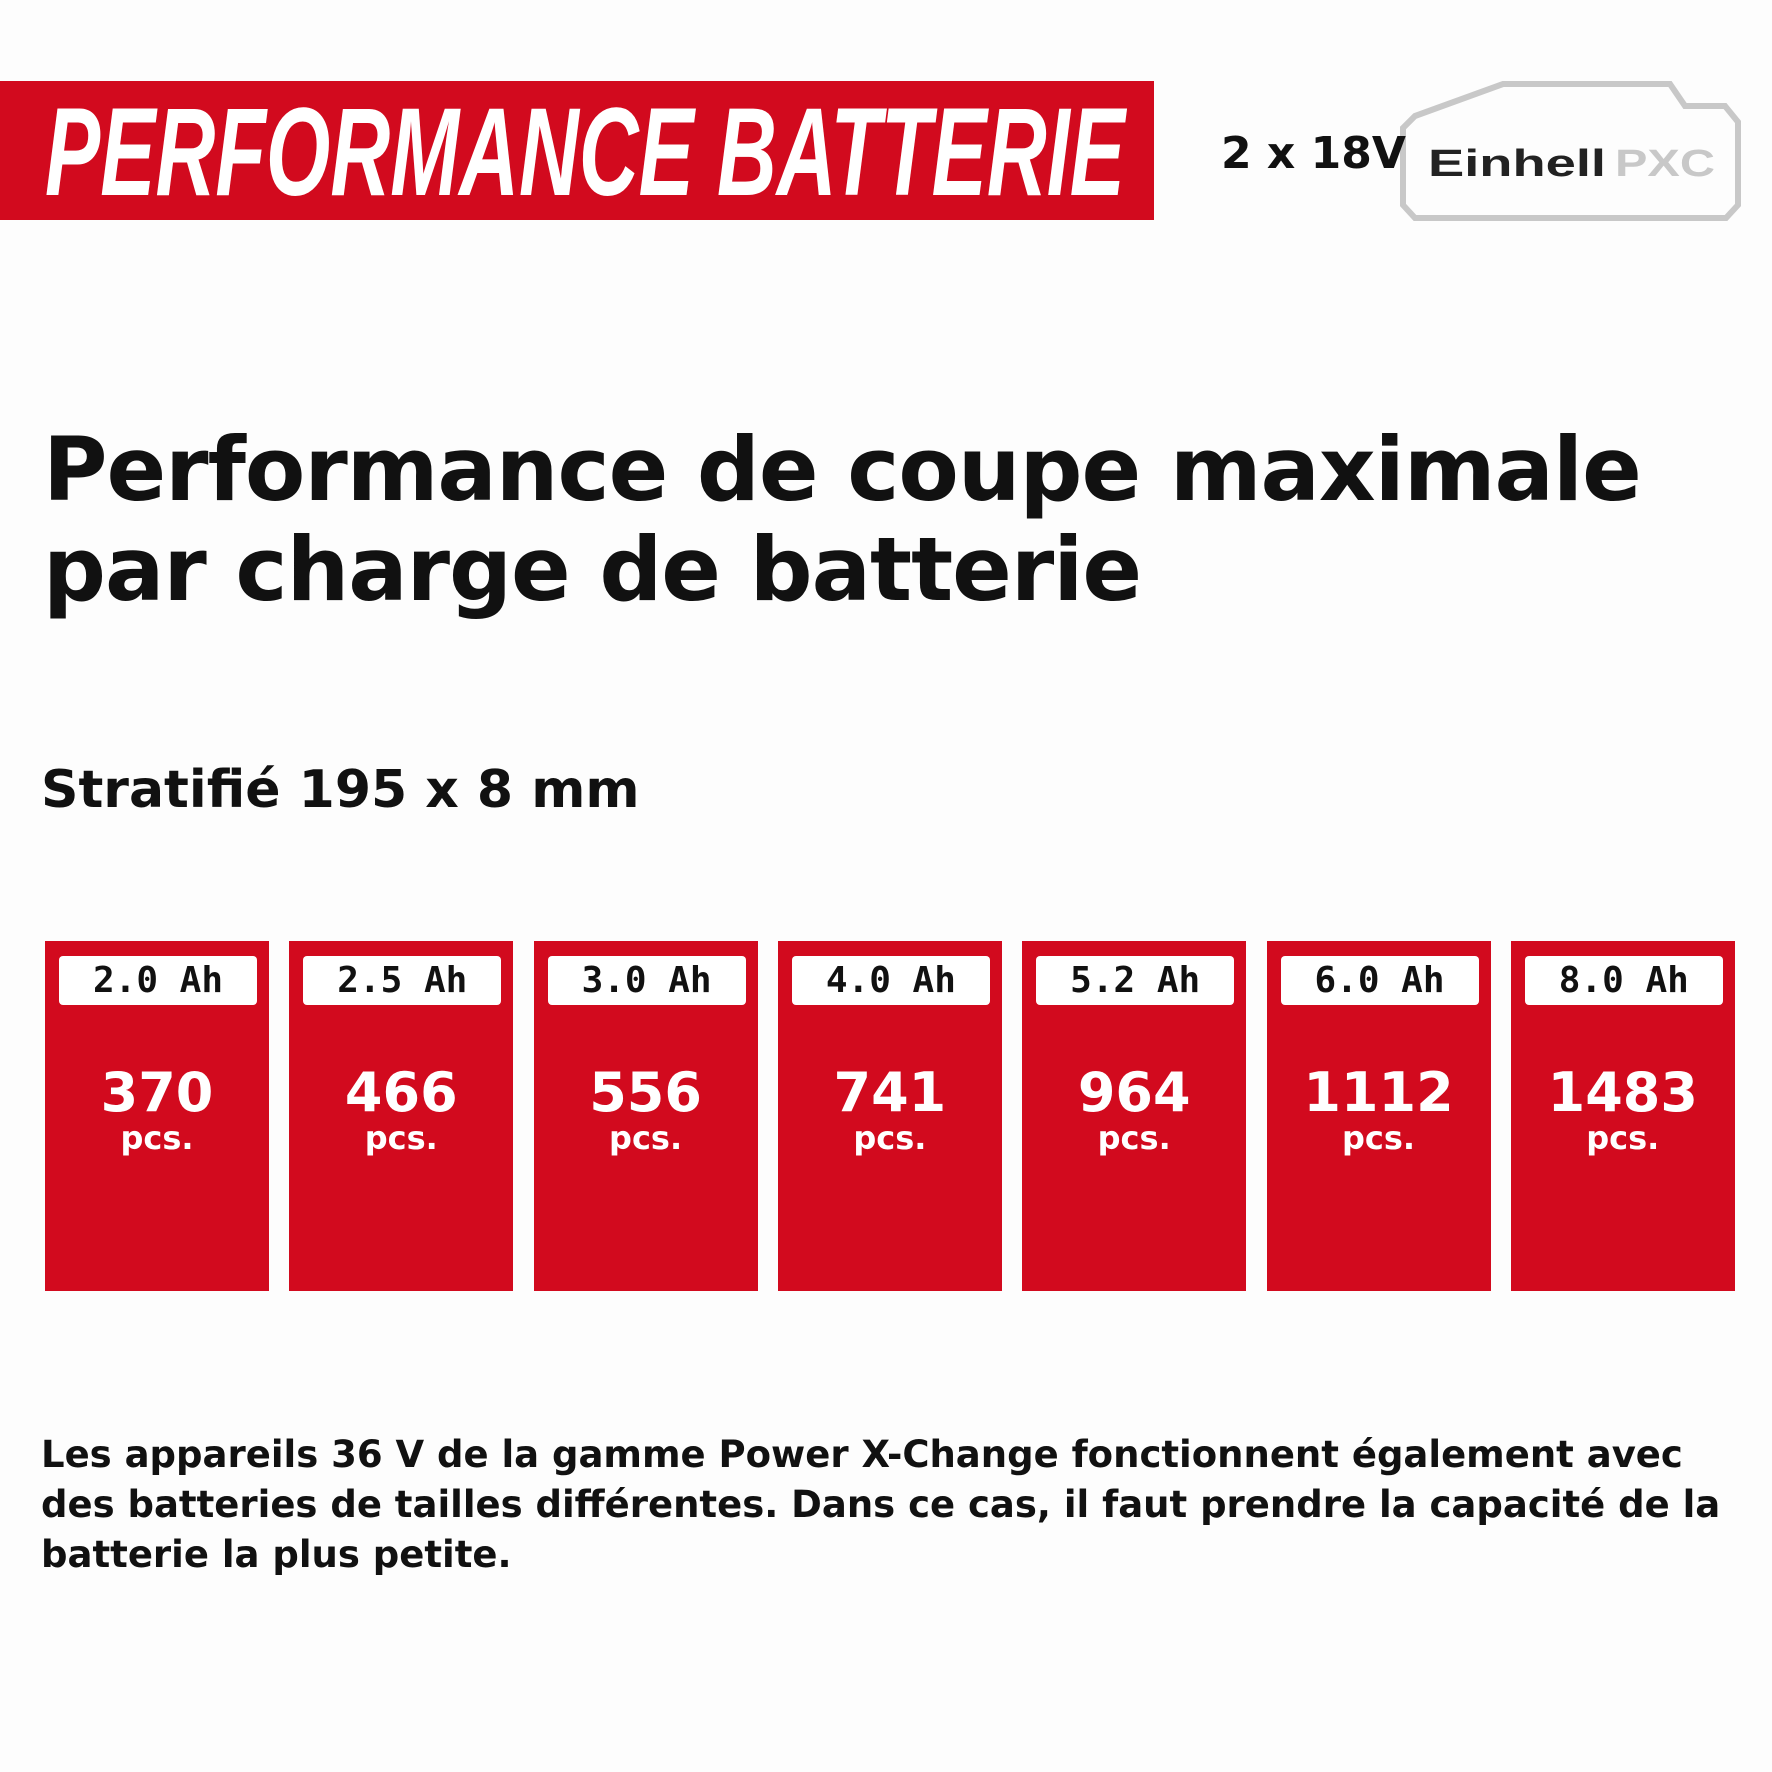  I want to click on card-label: 8.0 Ah, so click(1623, 980).